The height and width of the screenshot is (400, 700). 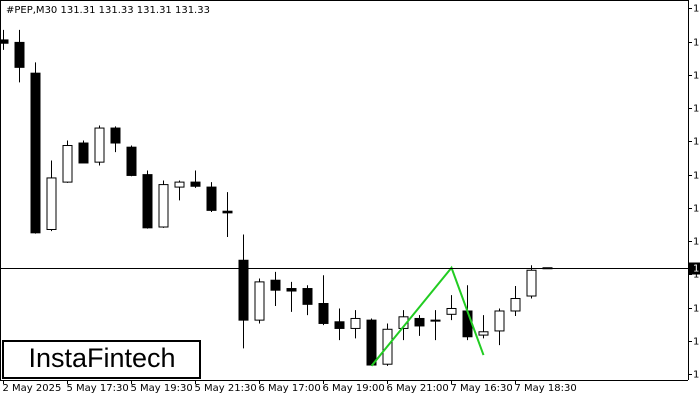 I want to click on x-tick-label: 5 May 19:30, so click(x=162, y=388).